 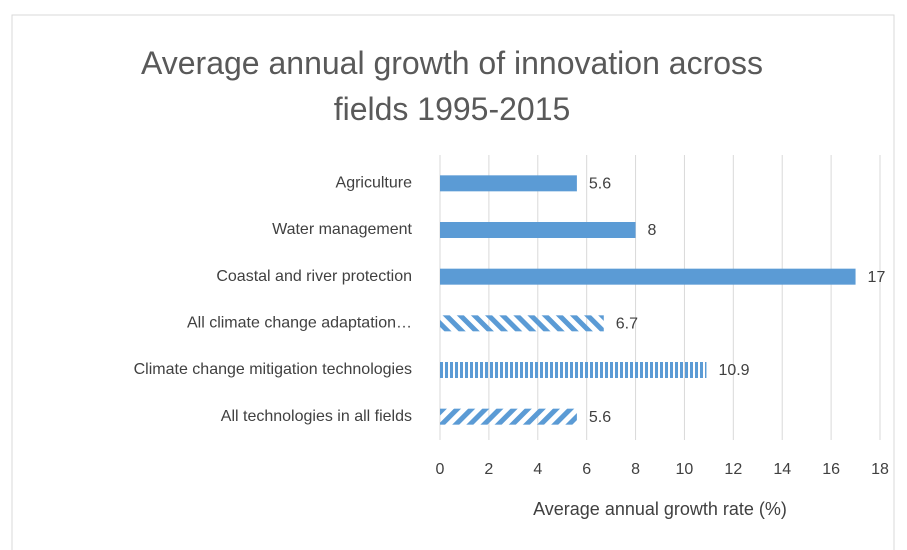 What do you see at coordinates (537, 469) in the screenshot?
I see `x-tick-label: 4` at bounding box center [537, 469].